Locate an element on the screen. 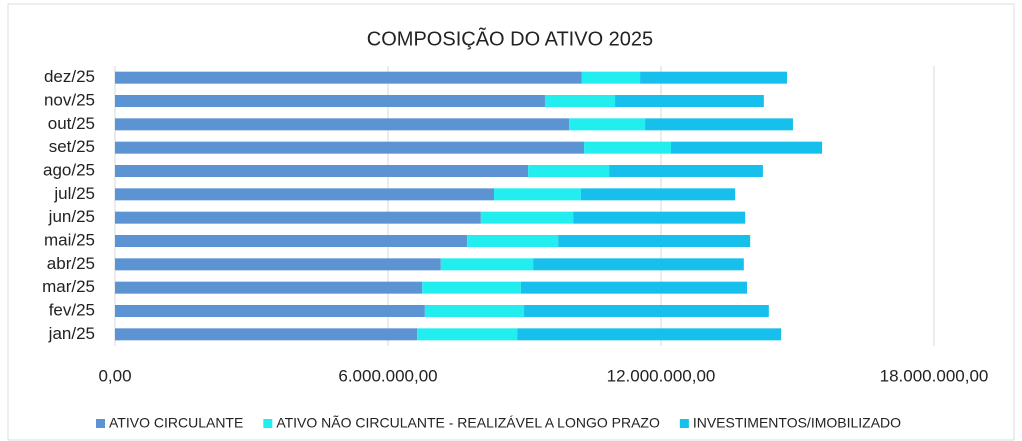 This screenshot has height=441, width=1022. y-tick-label: jun/25 is located at coordinates (71, 216).